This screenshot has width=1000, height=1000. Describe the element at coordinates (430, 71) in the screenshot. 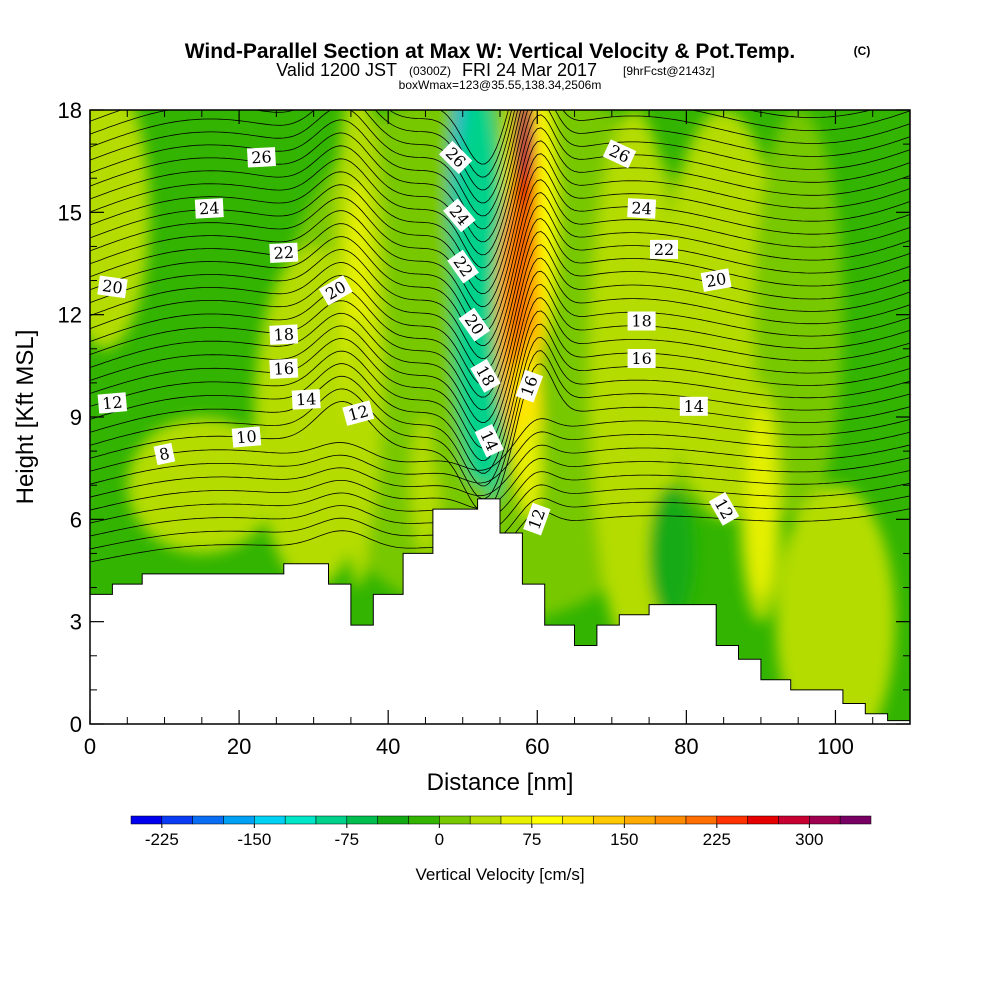

I see `valid-time-utc: (0300Z)` at that location.